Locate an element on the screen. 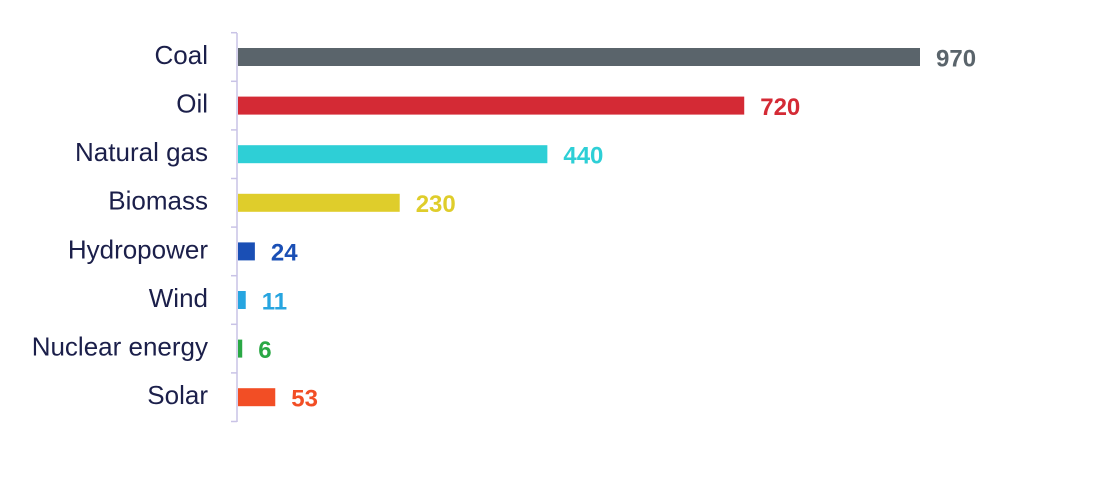 The width and height of the screenshot is (1100, 498). value-label: 720 is located at coordinates (780, 107).